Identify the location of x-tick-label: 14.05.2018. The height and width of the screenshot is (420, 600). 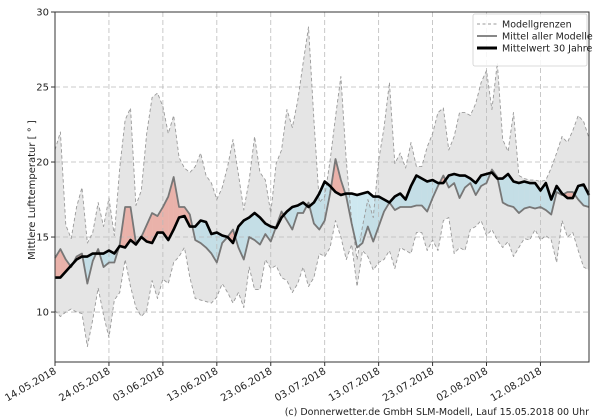
(30, 385).